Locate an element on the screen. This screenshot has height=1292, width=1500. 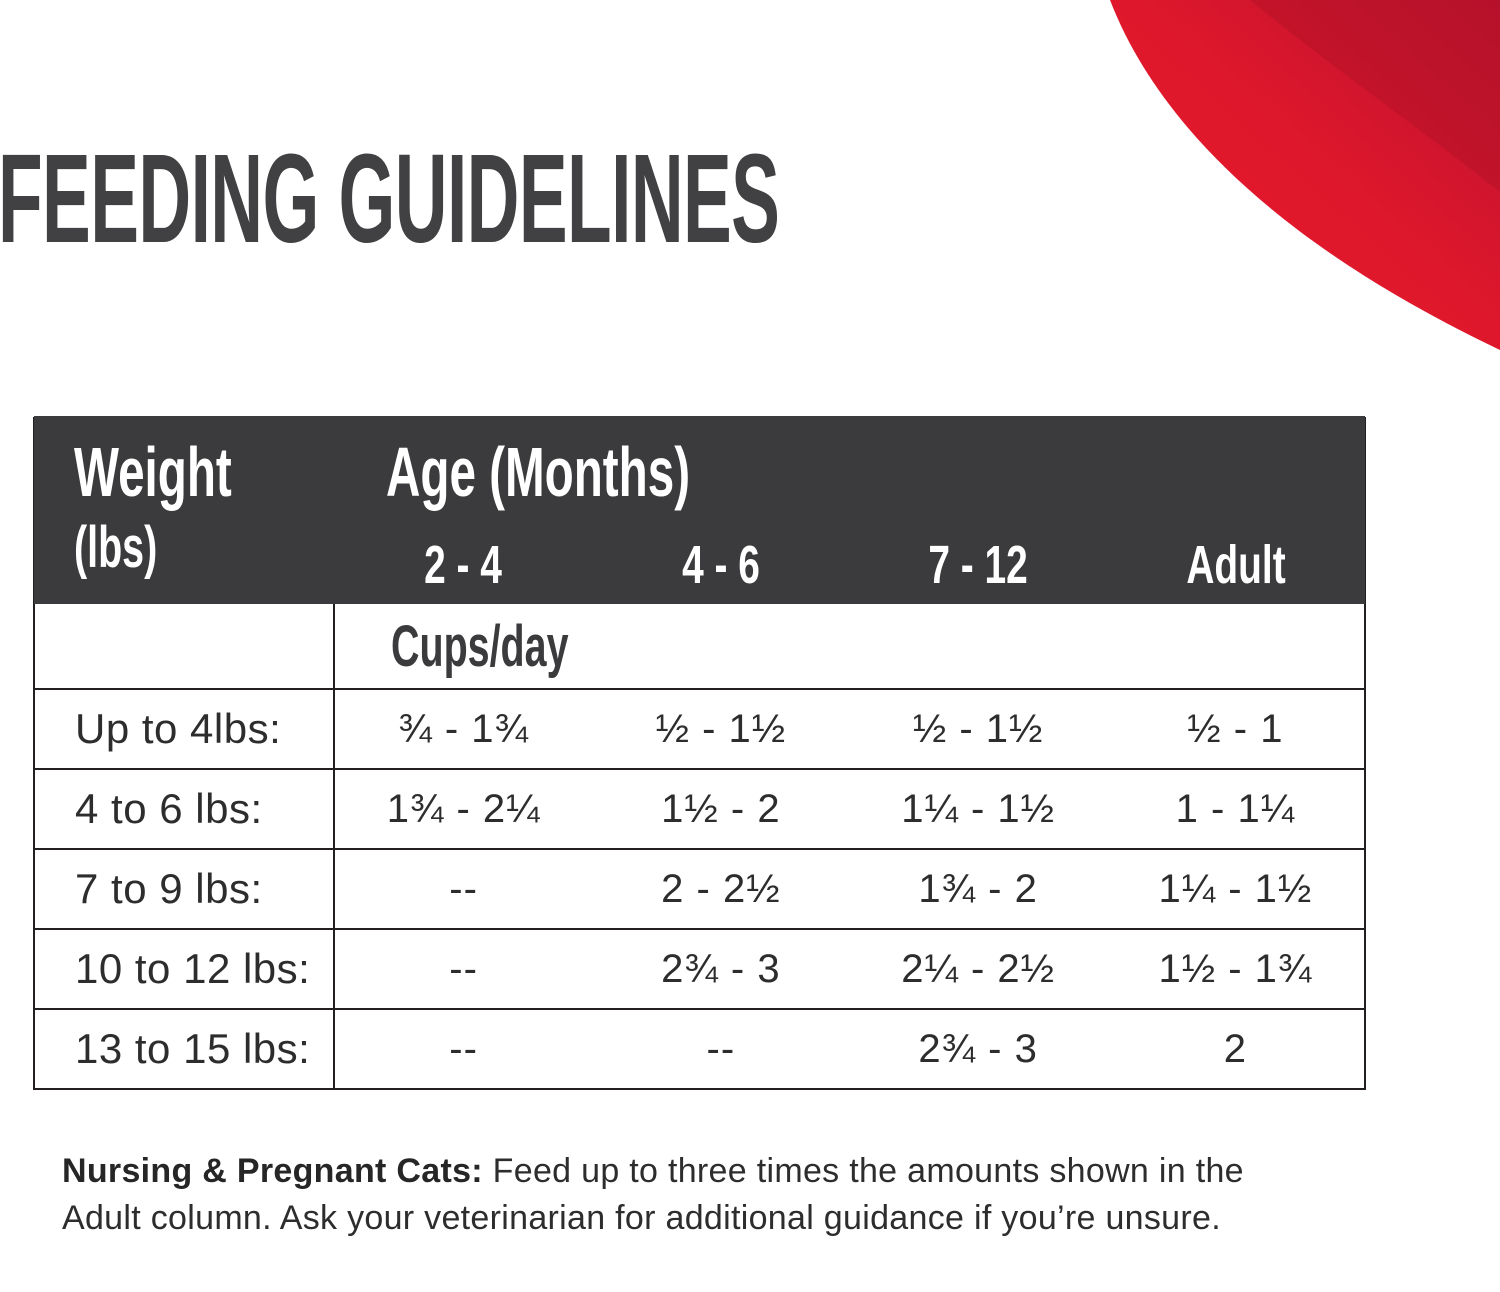
age-col-adult: Adult is located at coordinates (1236, 565).